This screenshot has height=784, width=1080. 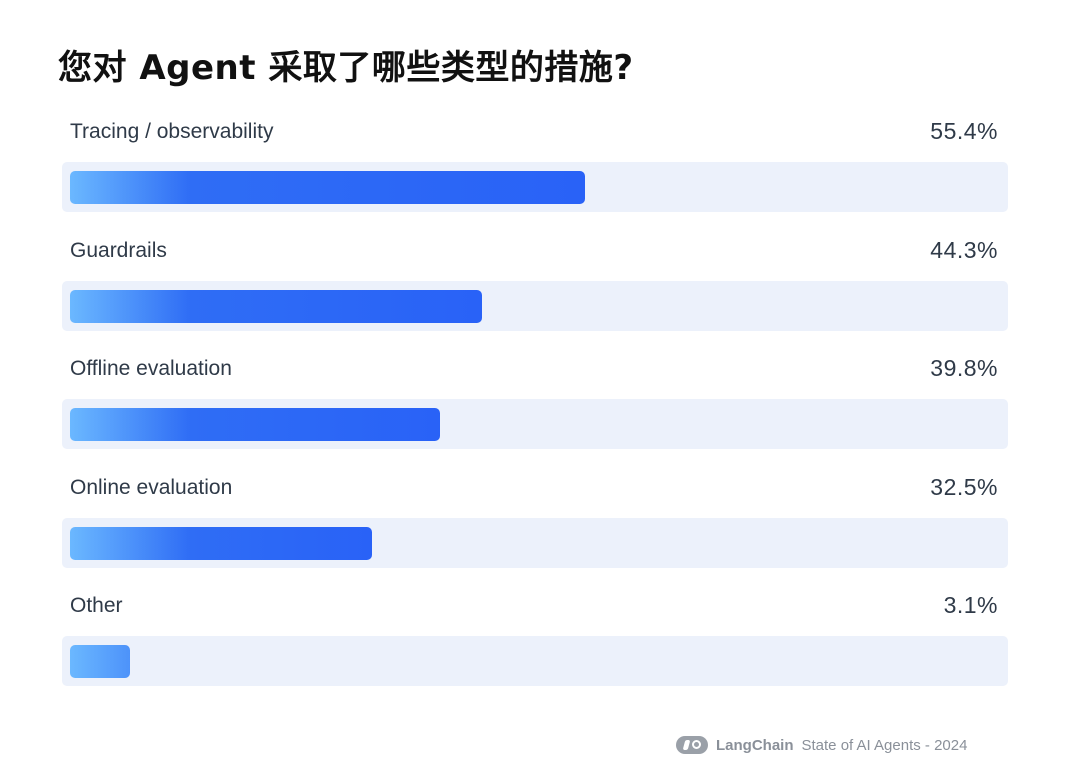 I want to click on bar-row: Other 3.1%, so click(x=535, y=643).